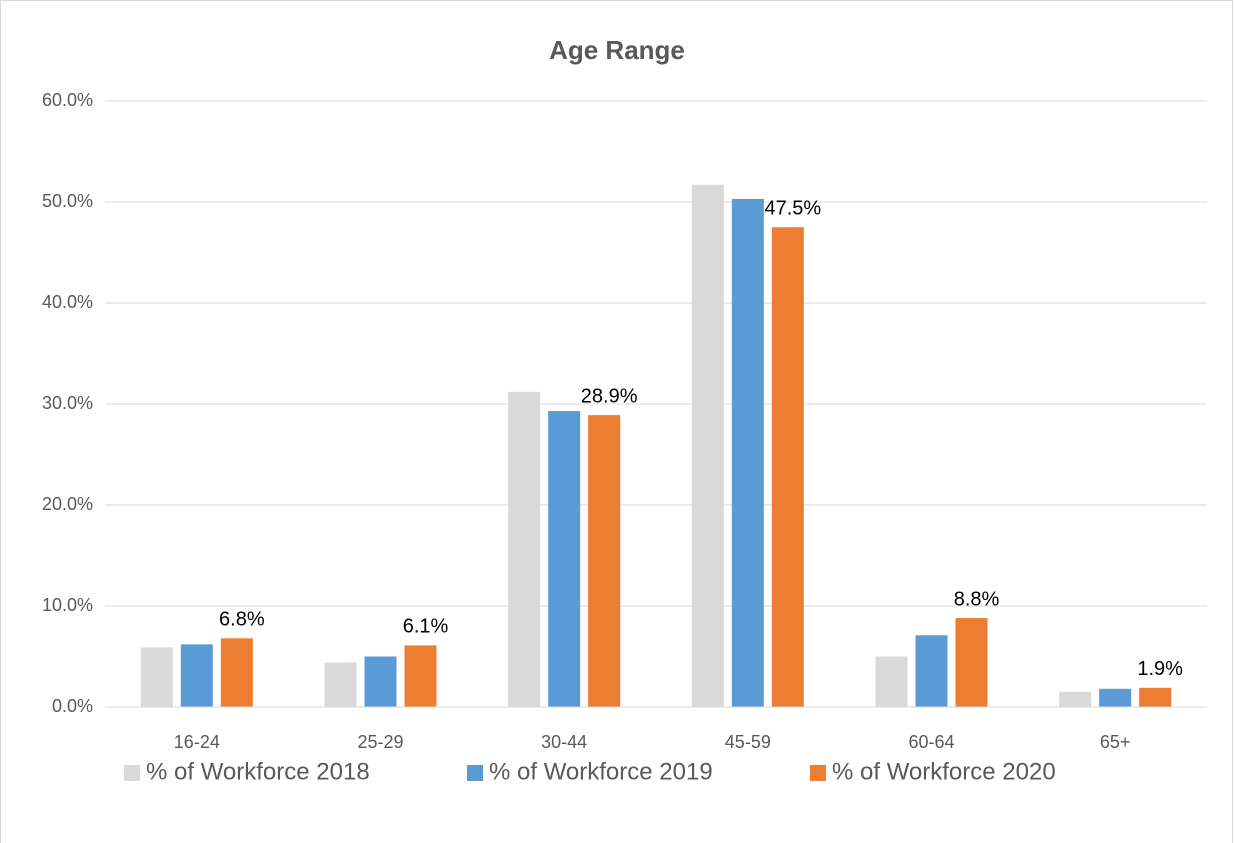  I want to click on x-tick-label: 30-44, so click(564, 742).